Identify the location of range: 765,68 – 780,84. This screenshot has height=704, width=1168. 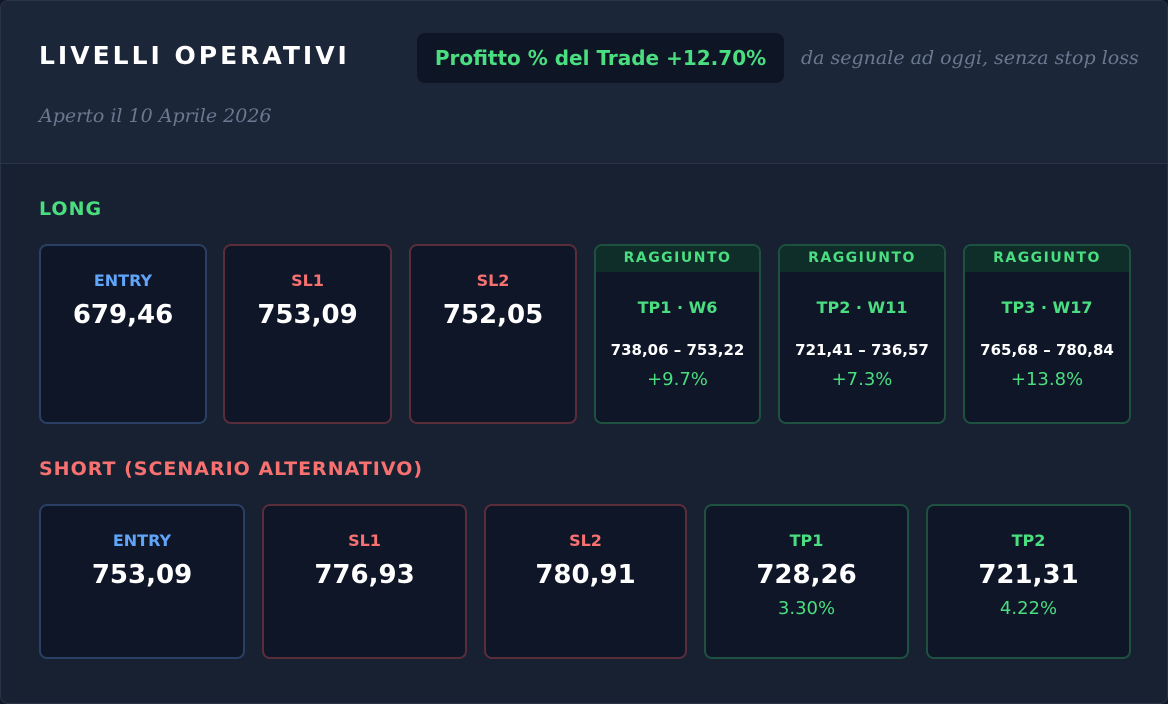
(1047, 350).